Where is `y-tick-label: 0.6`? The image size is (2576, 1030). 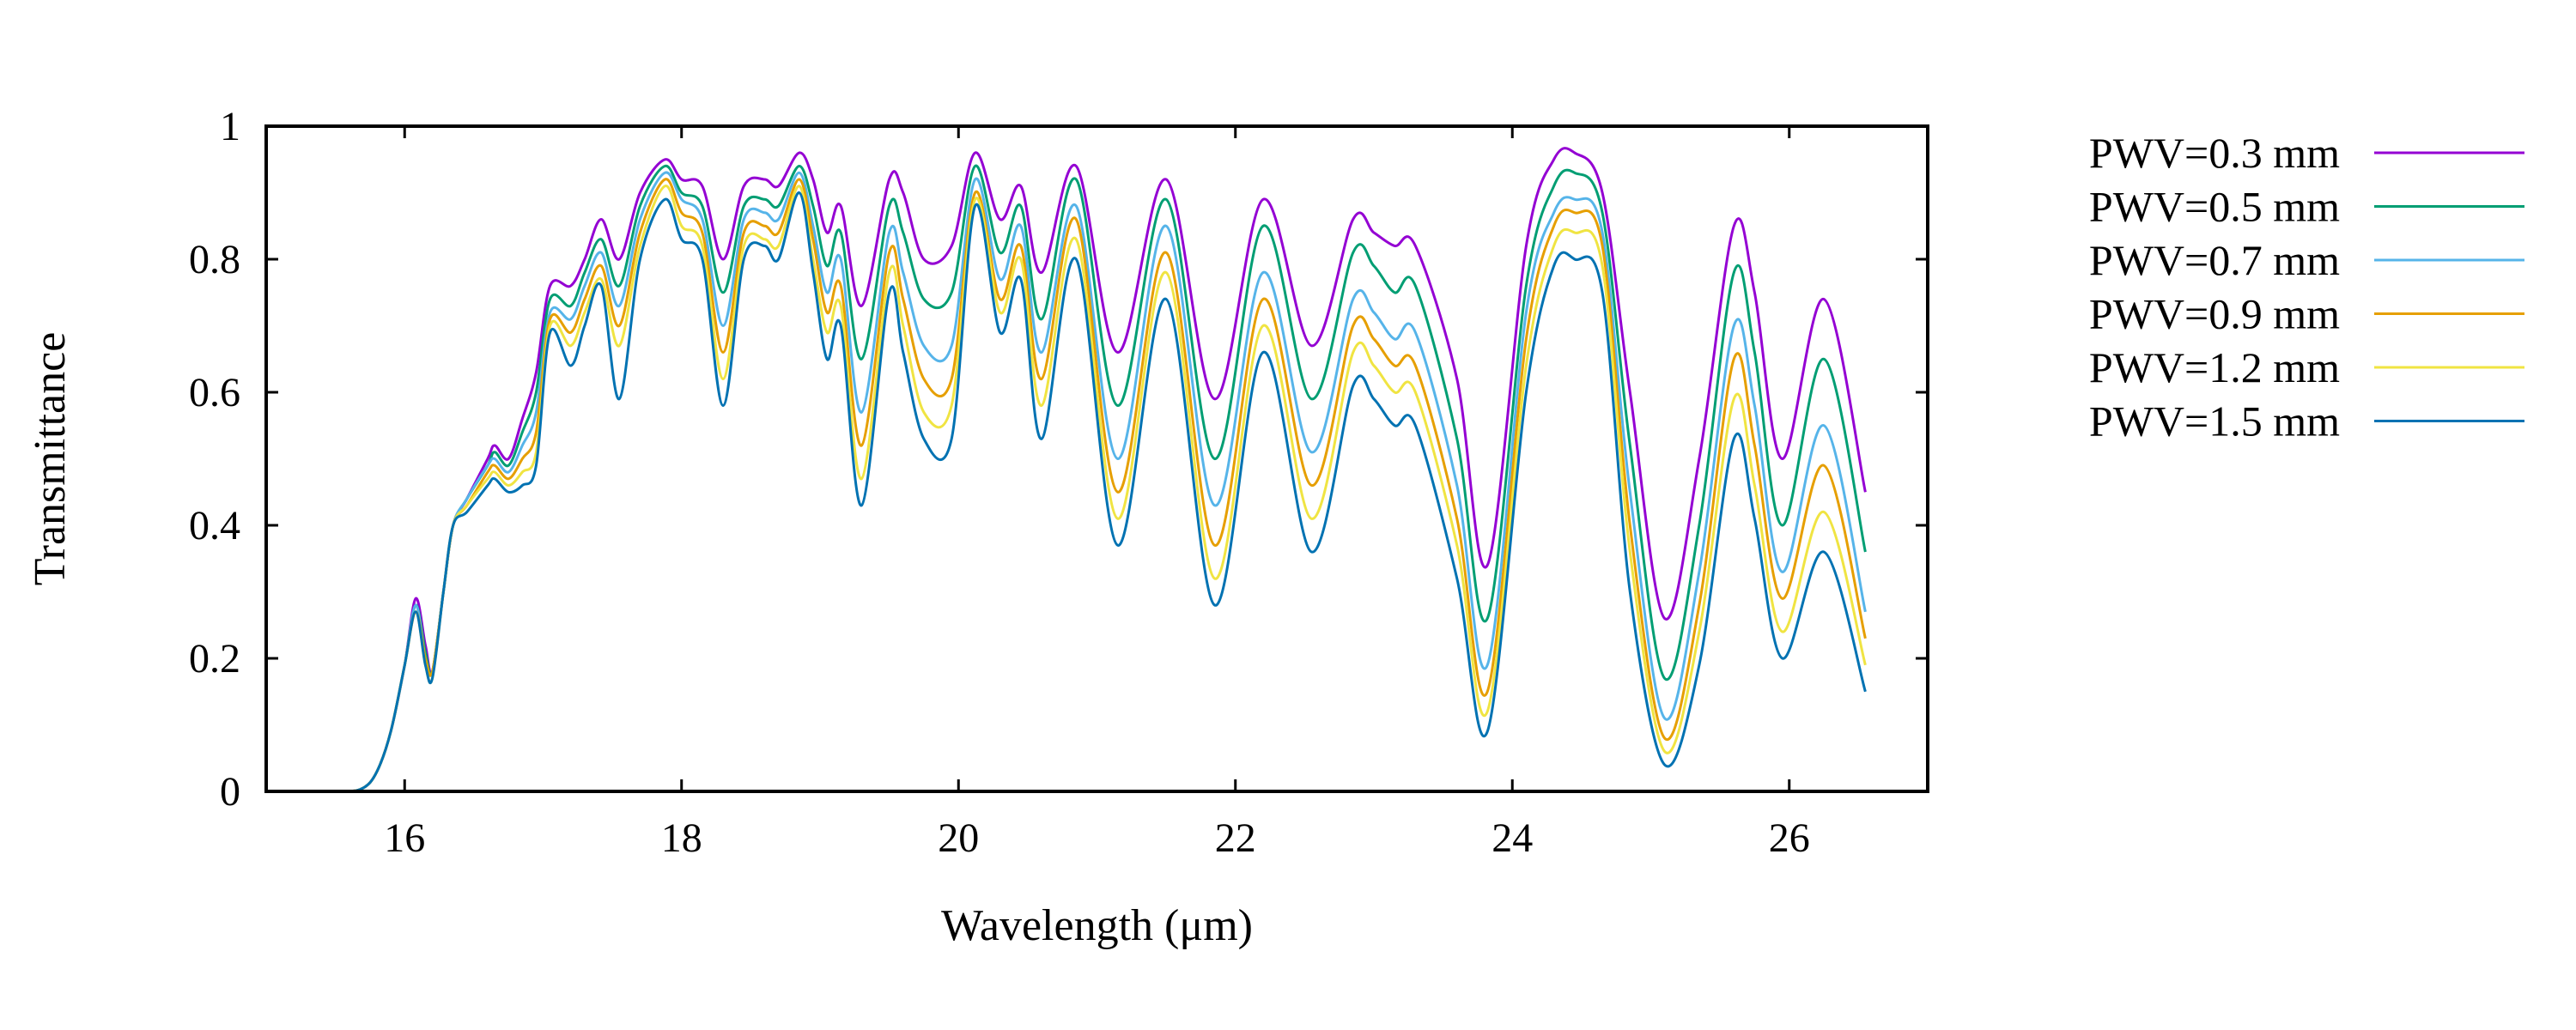
y-tick-label: 0.6 is located at coordinates (214, 392).